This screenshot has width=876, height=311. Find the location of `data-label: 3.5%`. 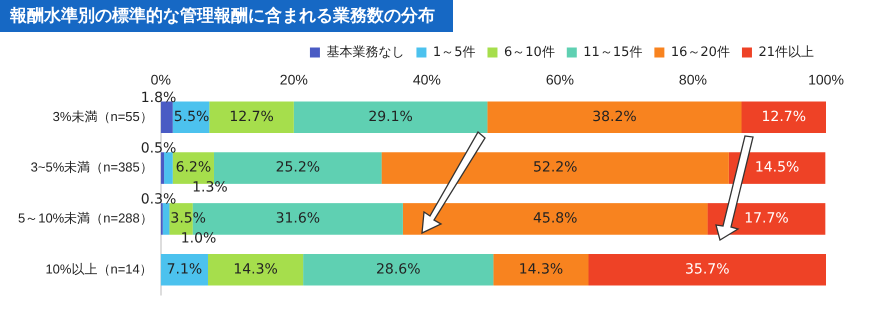

data-label: 3.5% is located at coordinates (188, 218).